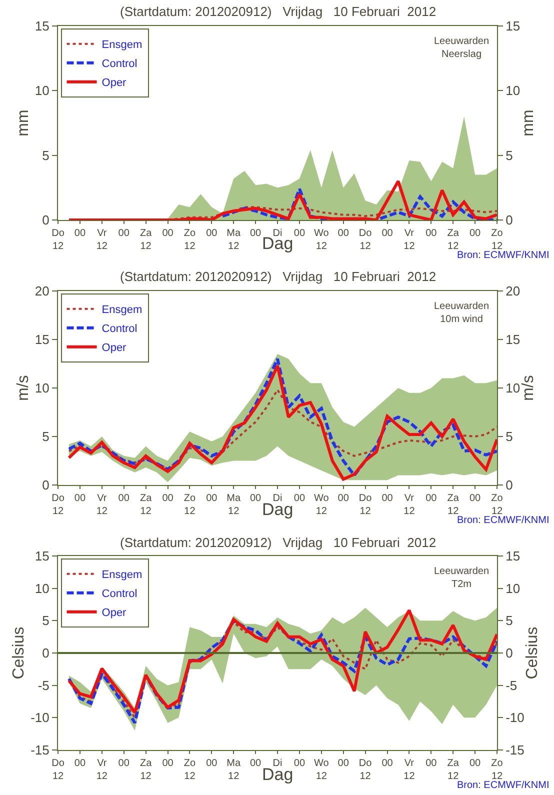 Image resolution: width=554 pixels, height=795 pixels. I want to click on y2-tick-label: 20, so click(513, 291).